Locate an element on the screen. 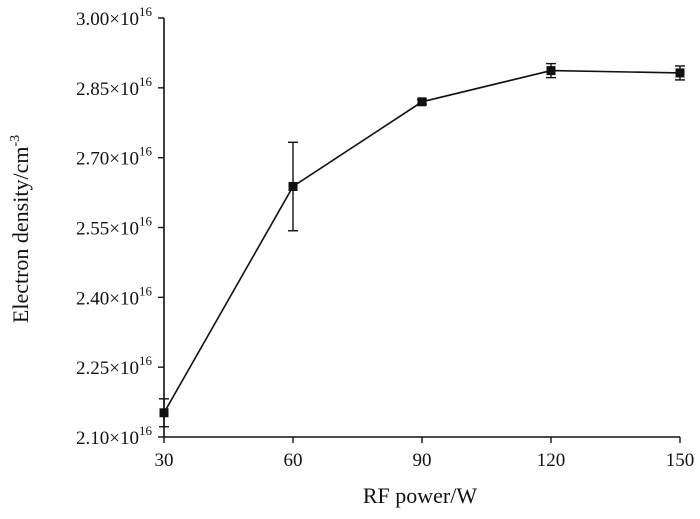  y-axis-title-superscript: -3 is located at coordinates (15, 141).